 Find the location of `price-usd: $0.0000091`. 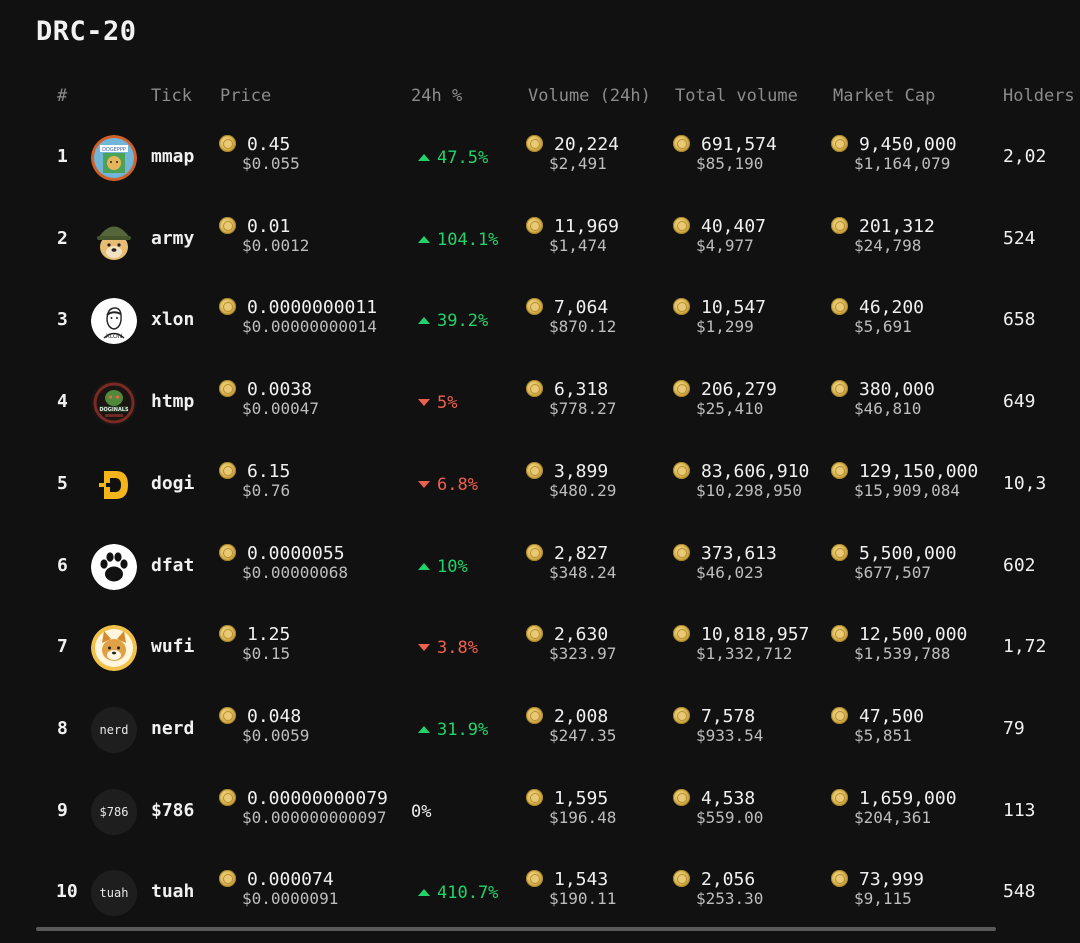

price-usd: $0.0000091 is located at coordinates (290, 899).